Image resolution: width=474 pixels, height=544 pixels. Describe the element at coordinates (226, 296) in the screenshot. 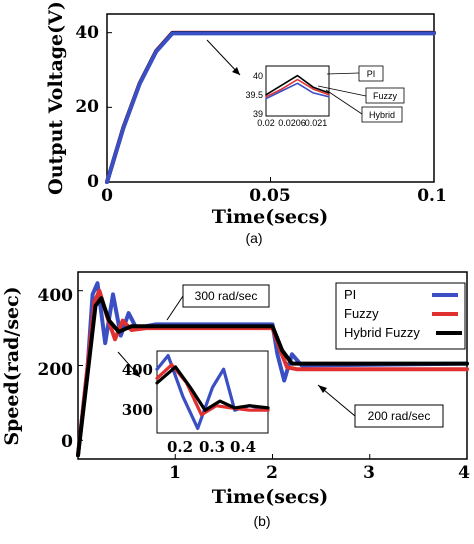

I see `annotation-300-text: 300 rad/sec` at that location.